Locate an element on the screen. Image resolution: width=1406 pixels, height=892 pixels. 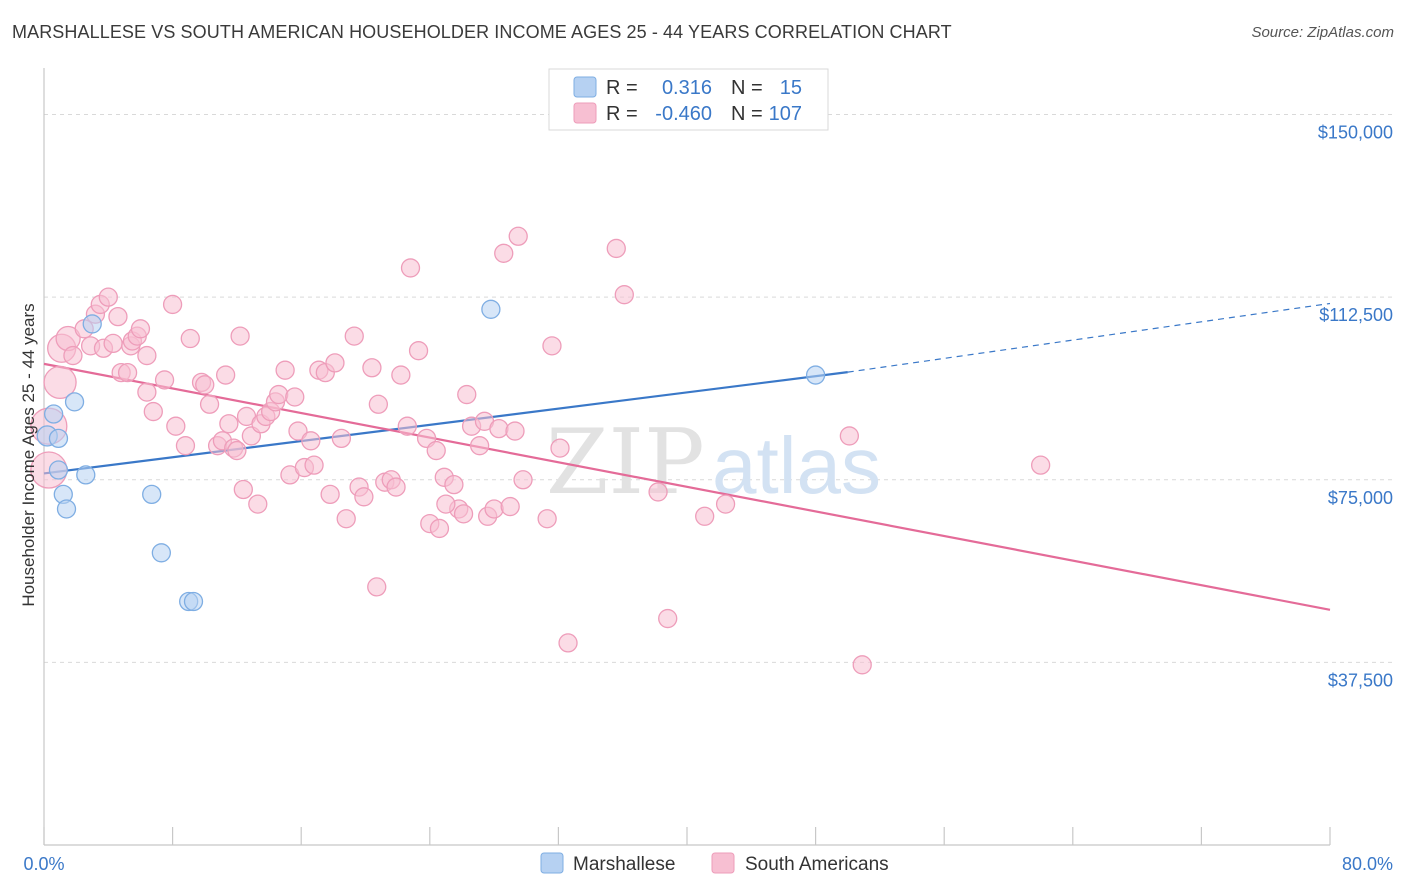
x-tick-labels: 0.0% 80.0% is located at coordinates (708, 864).